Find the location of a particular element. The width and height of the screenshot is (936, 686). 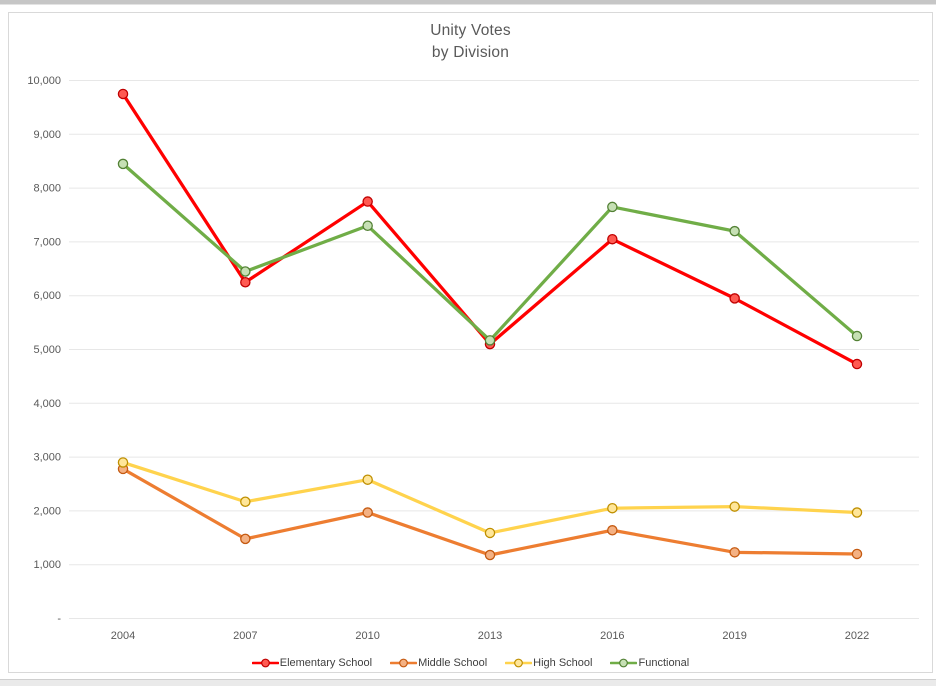

y-axis-tick-label: 8,000 is located at coordinates (47, 189).